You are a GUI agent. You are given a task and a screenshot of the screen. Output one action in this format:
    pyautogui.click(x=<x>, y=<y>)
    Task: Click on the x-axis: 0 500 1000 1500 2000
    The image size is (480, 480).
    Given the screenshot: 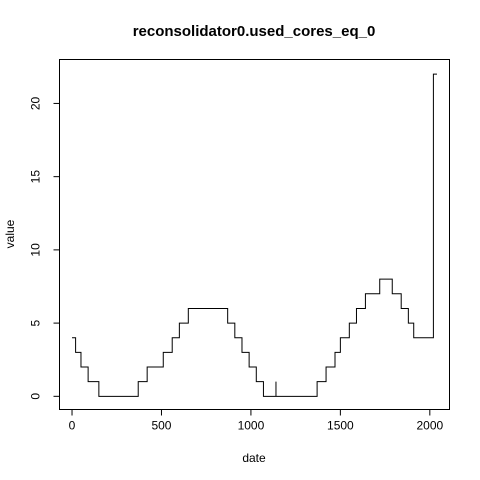 What is the action you would take?
    pyautogui.click(x=256, y=421)
    